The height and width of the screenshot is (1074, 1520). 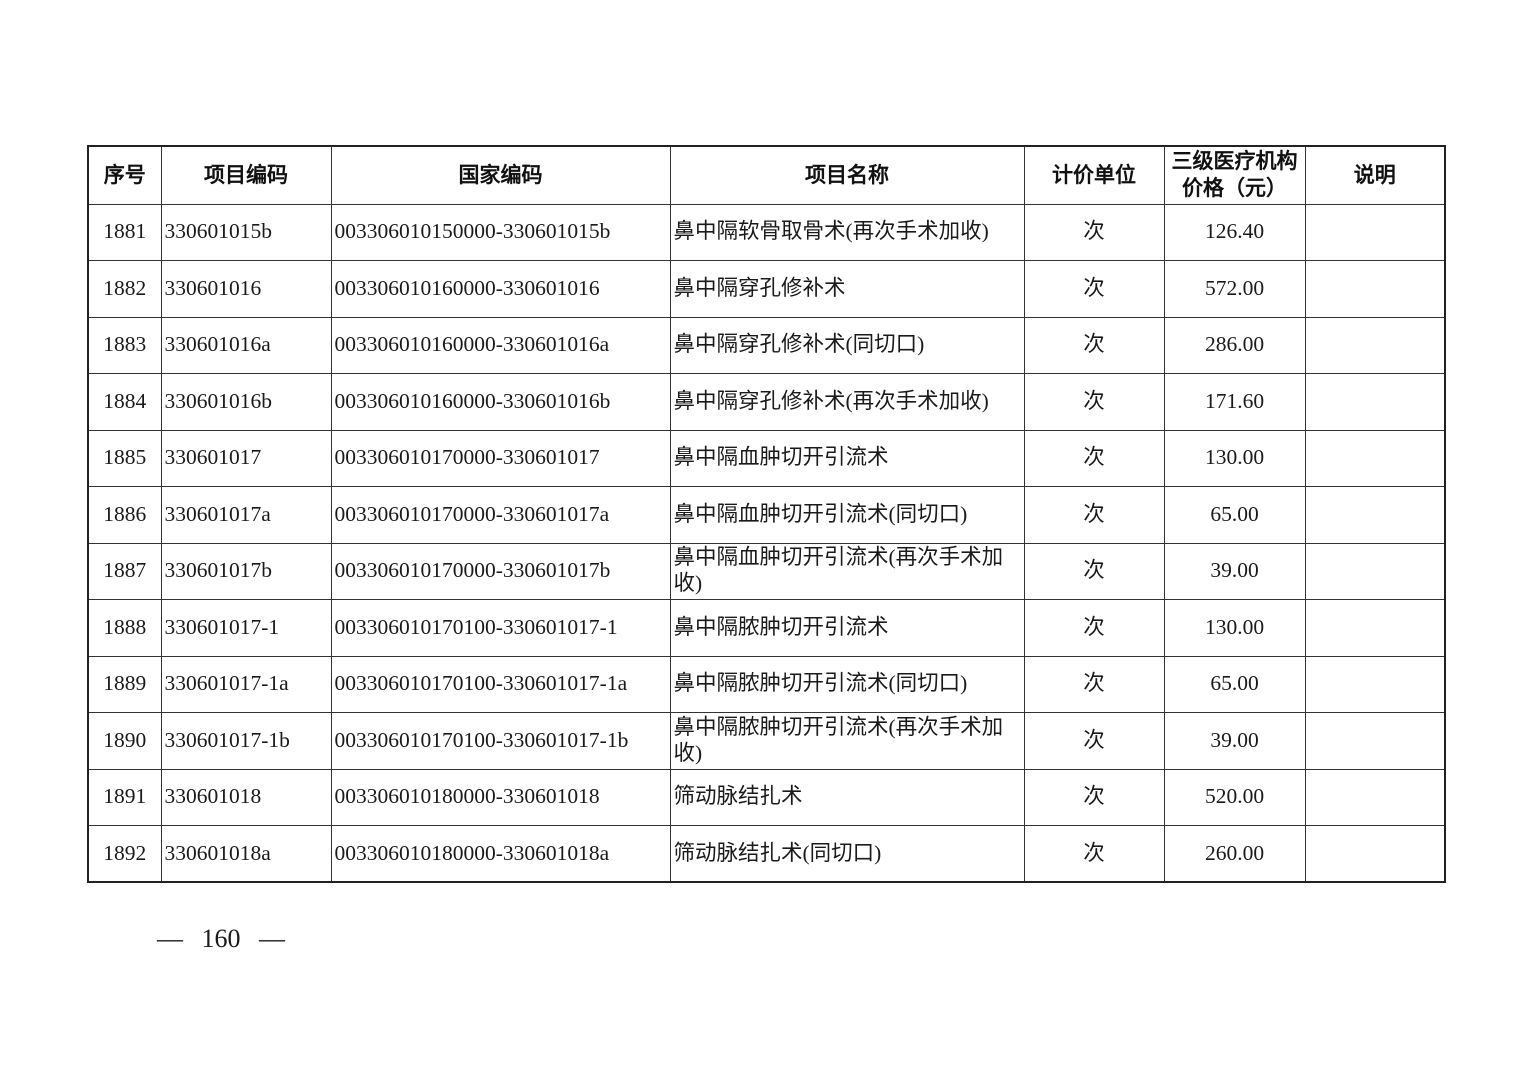 I want to click on cell-price: 286.00, so click(x=1234, y=345).